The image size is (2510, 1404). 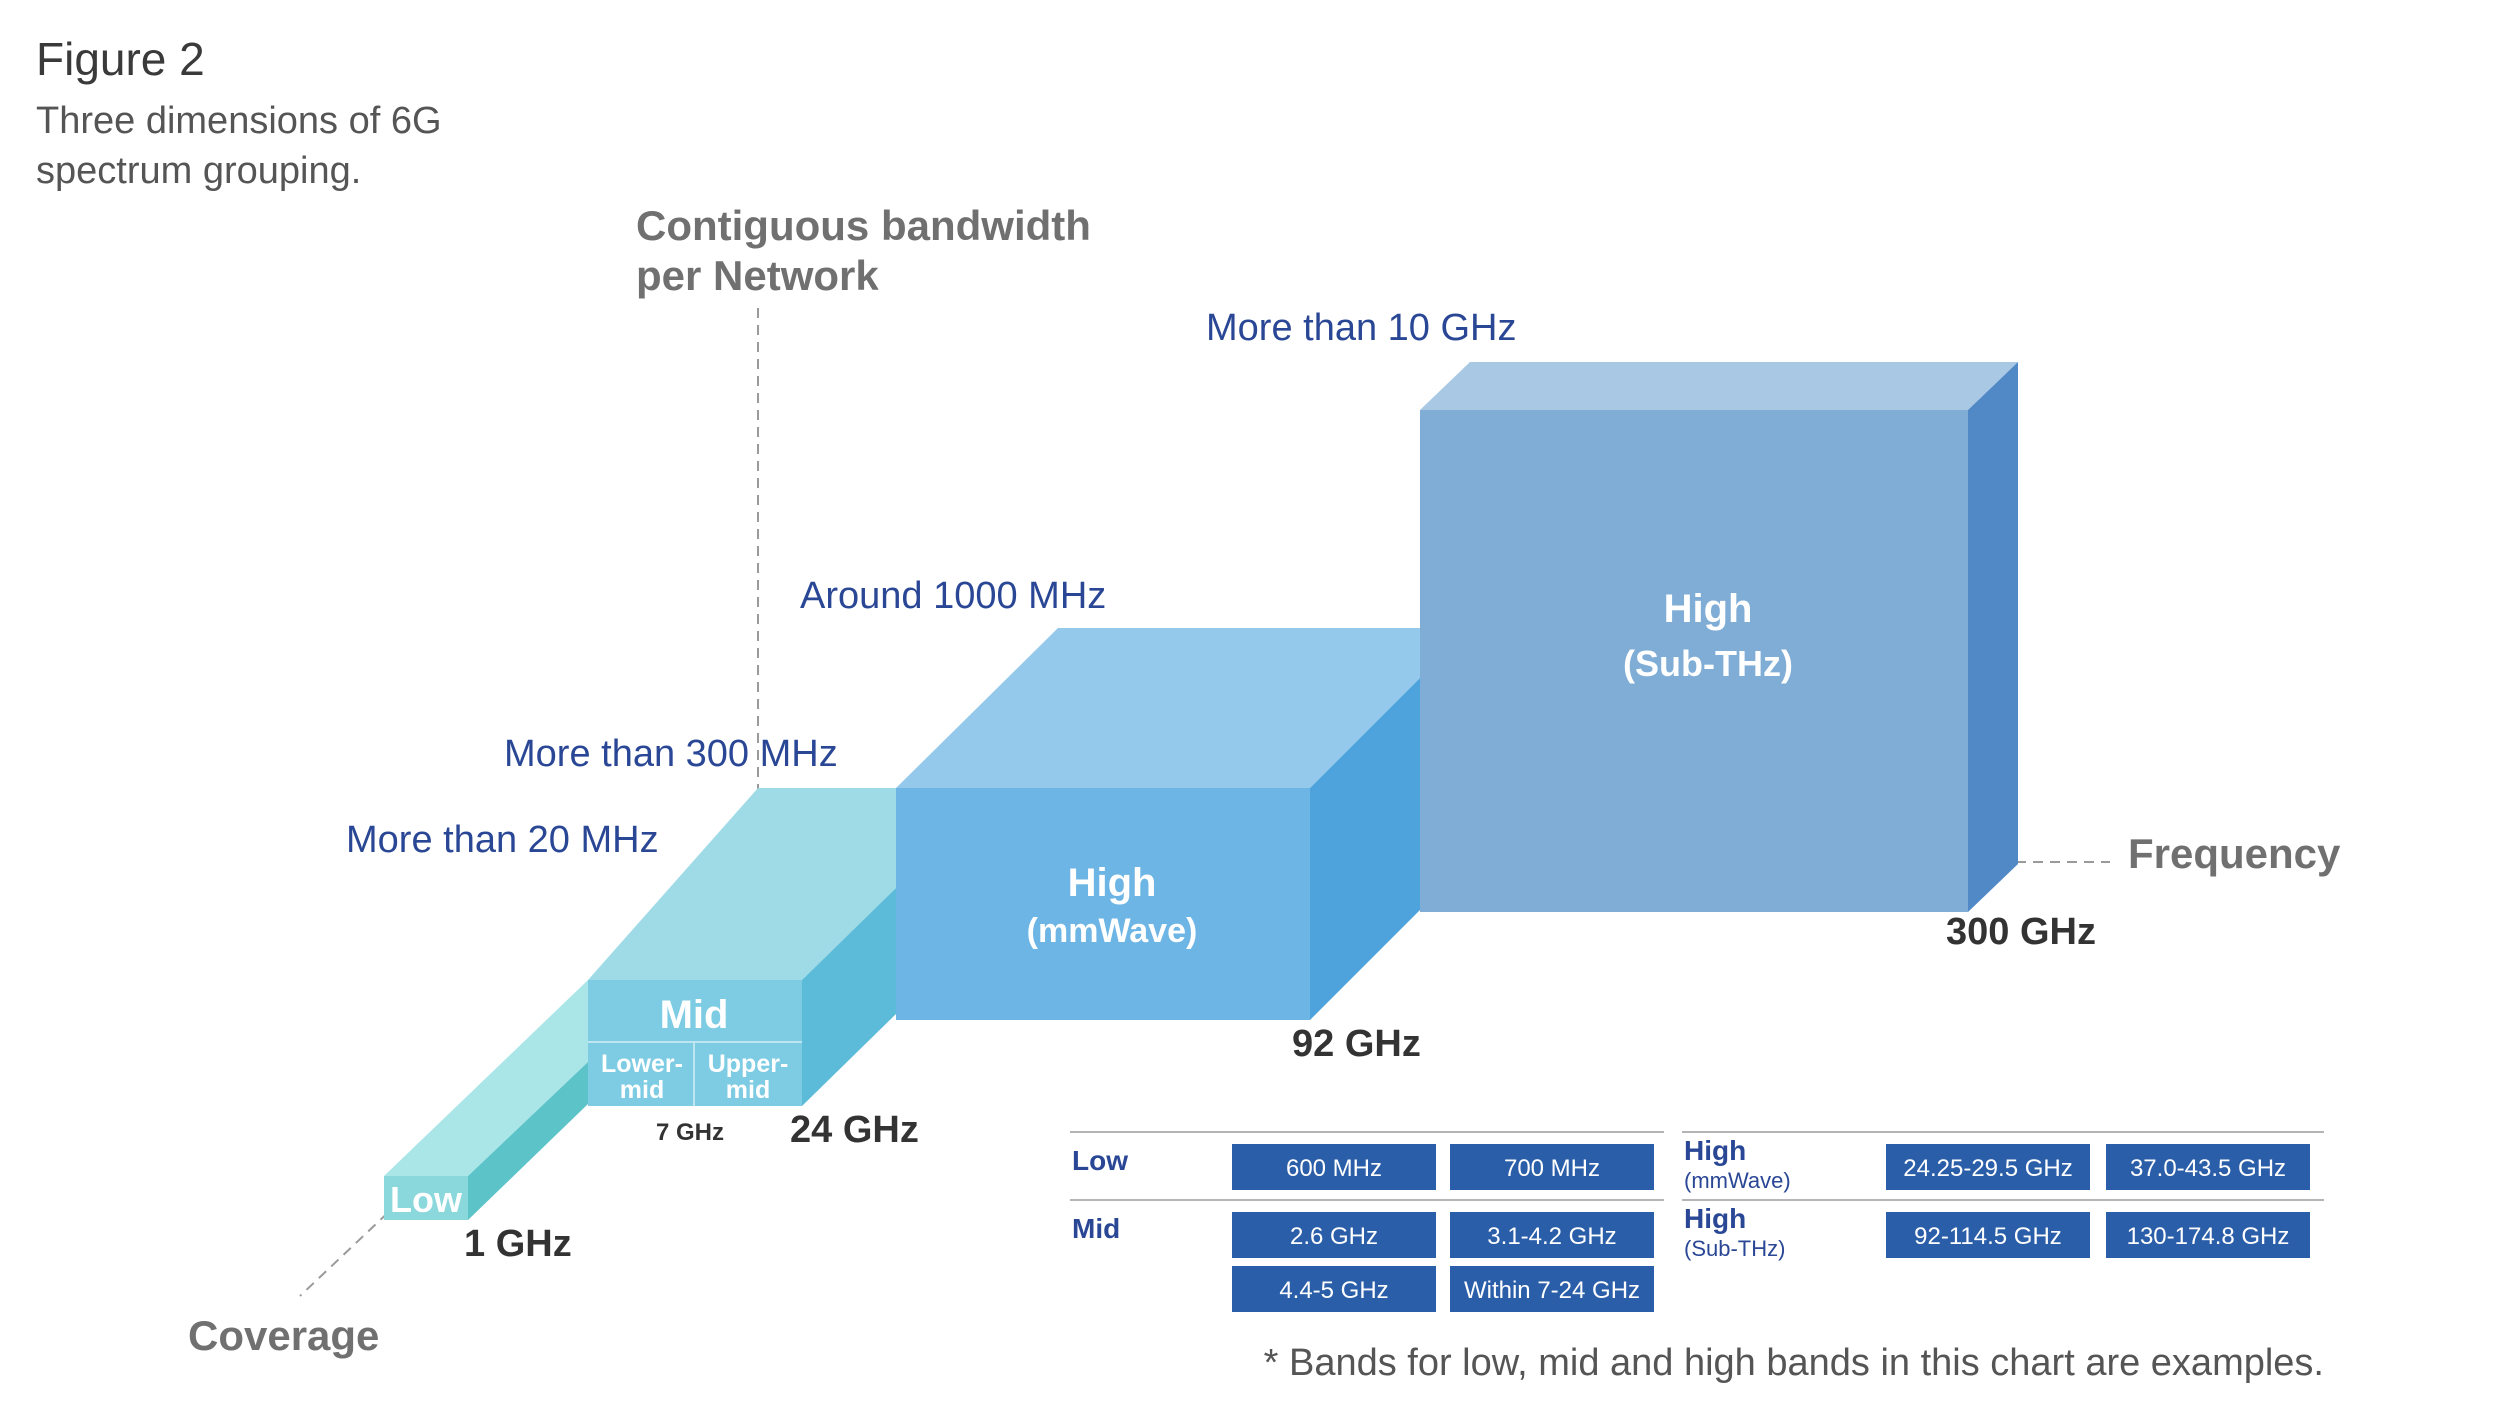 I want to click on band-badge-text: 130-174.8 GHz, so click(x=2208, y=1236).